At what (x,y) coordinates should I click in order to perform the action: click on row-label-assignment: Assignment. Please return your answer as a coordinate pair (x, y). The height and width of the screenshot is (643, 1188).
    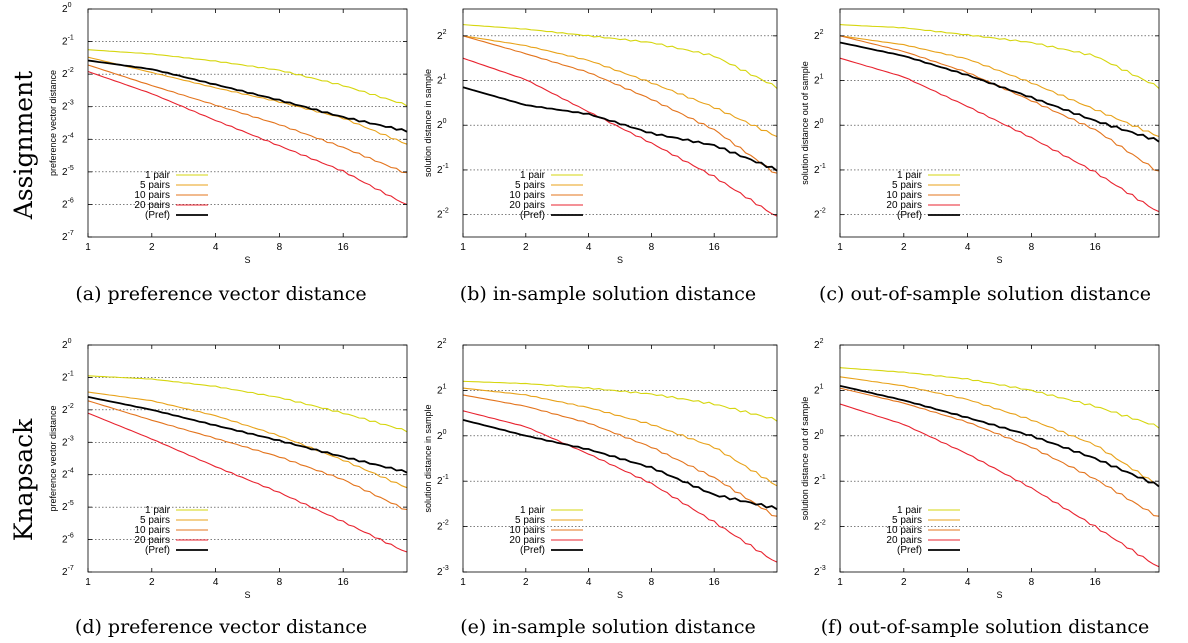
    Looking at the image, I should click on (23, 145).